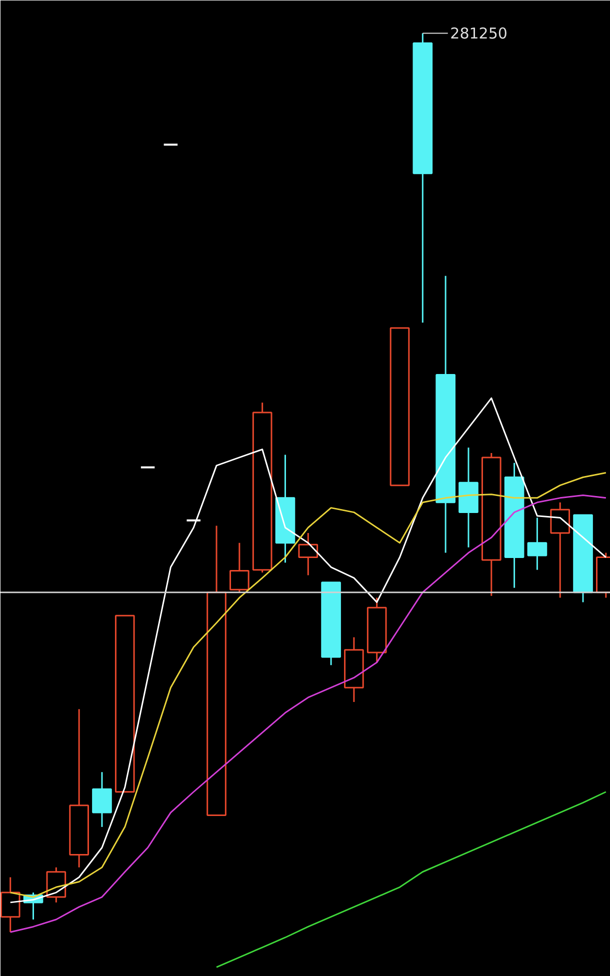  I want to click on annotation: 281250, so click(479, 33).